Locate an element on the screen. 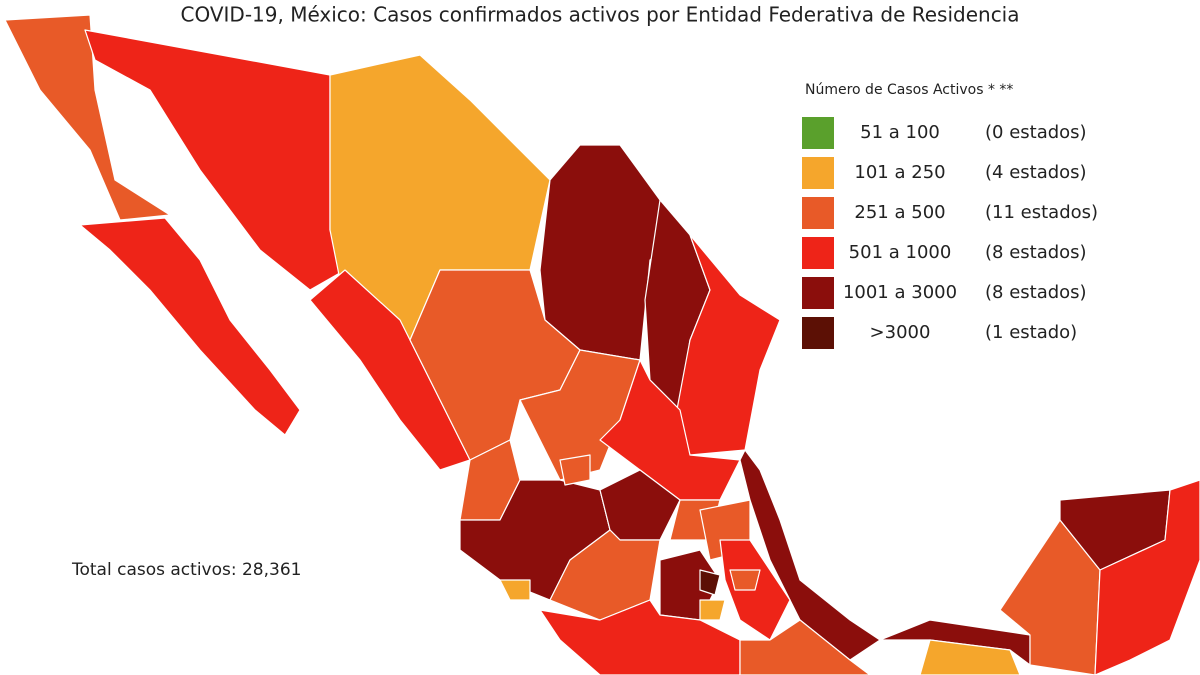 The height and width of the screenshot is (675, 1200). quintana-roo is located at coordinates (1147, 577).